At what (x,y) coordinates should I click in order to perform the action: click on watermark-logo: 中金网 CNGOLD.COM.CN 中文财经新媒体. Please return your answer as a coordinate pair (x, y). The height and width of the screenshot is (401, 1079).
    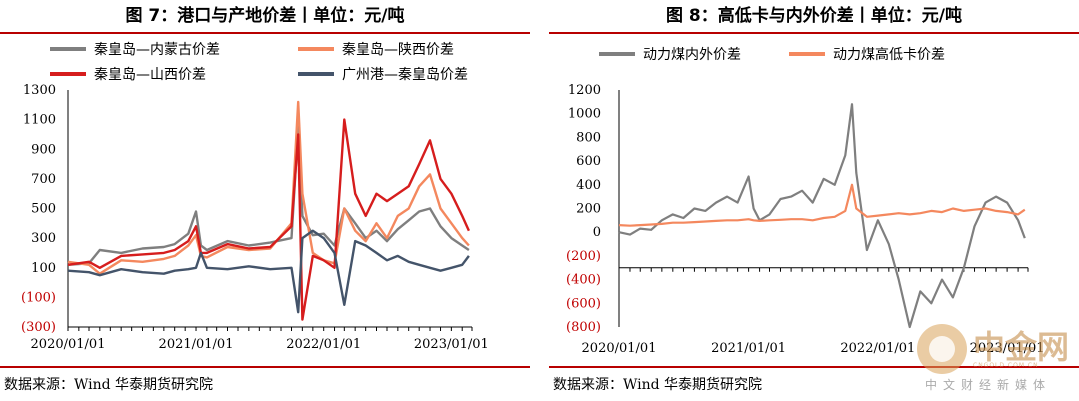
    Looking at the image, I should click on (990, 355).